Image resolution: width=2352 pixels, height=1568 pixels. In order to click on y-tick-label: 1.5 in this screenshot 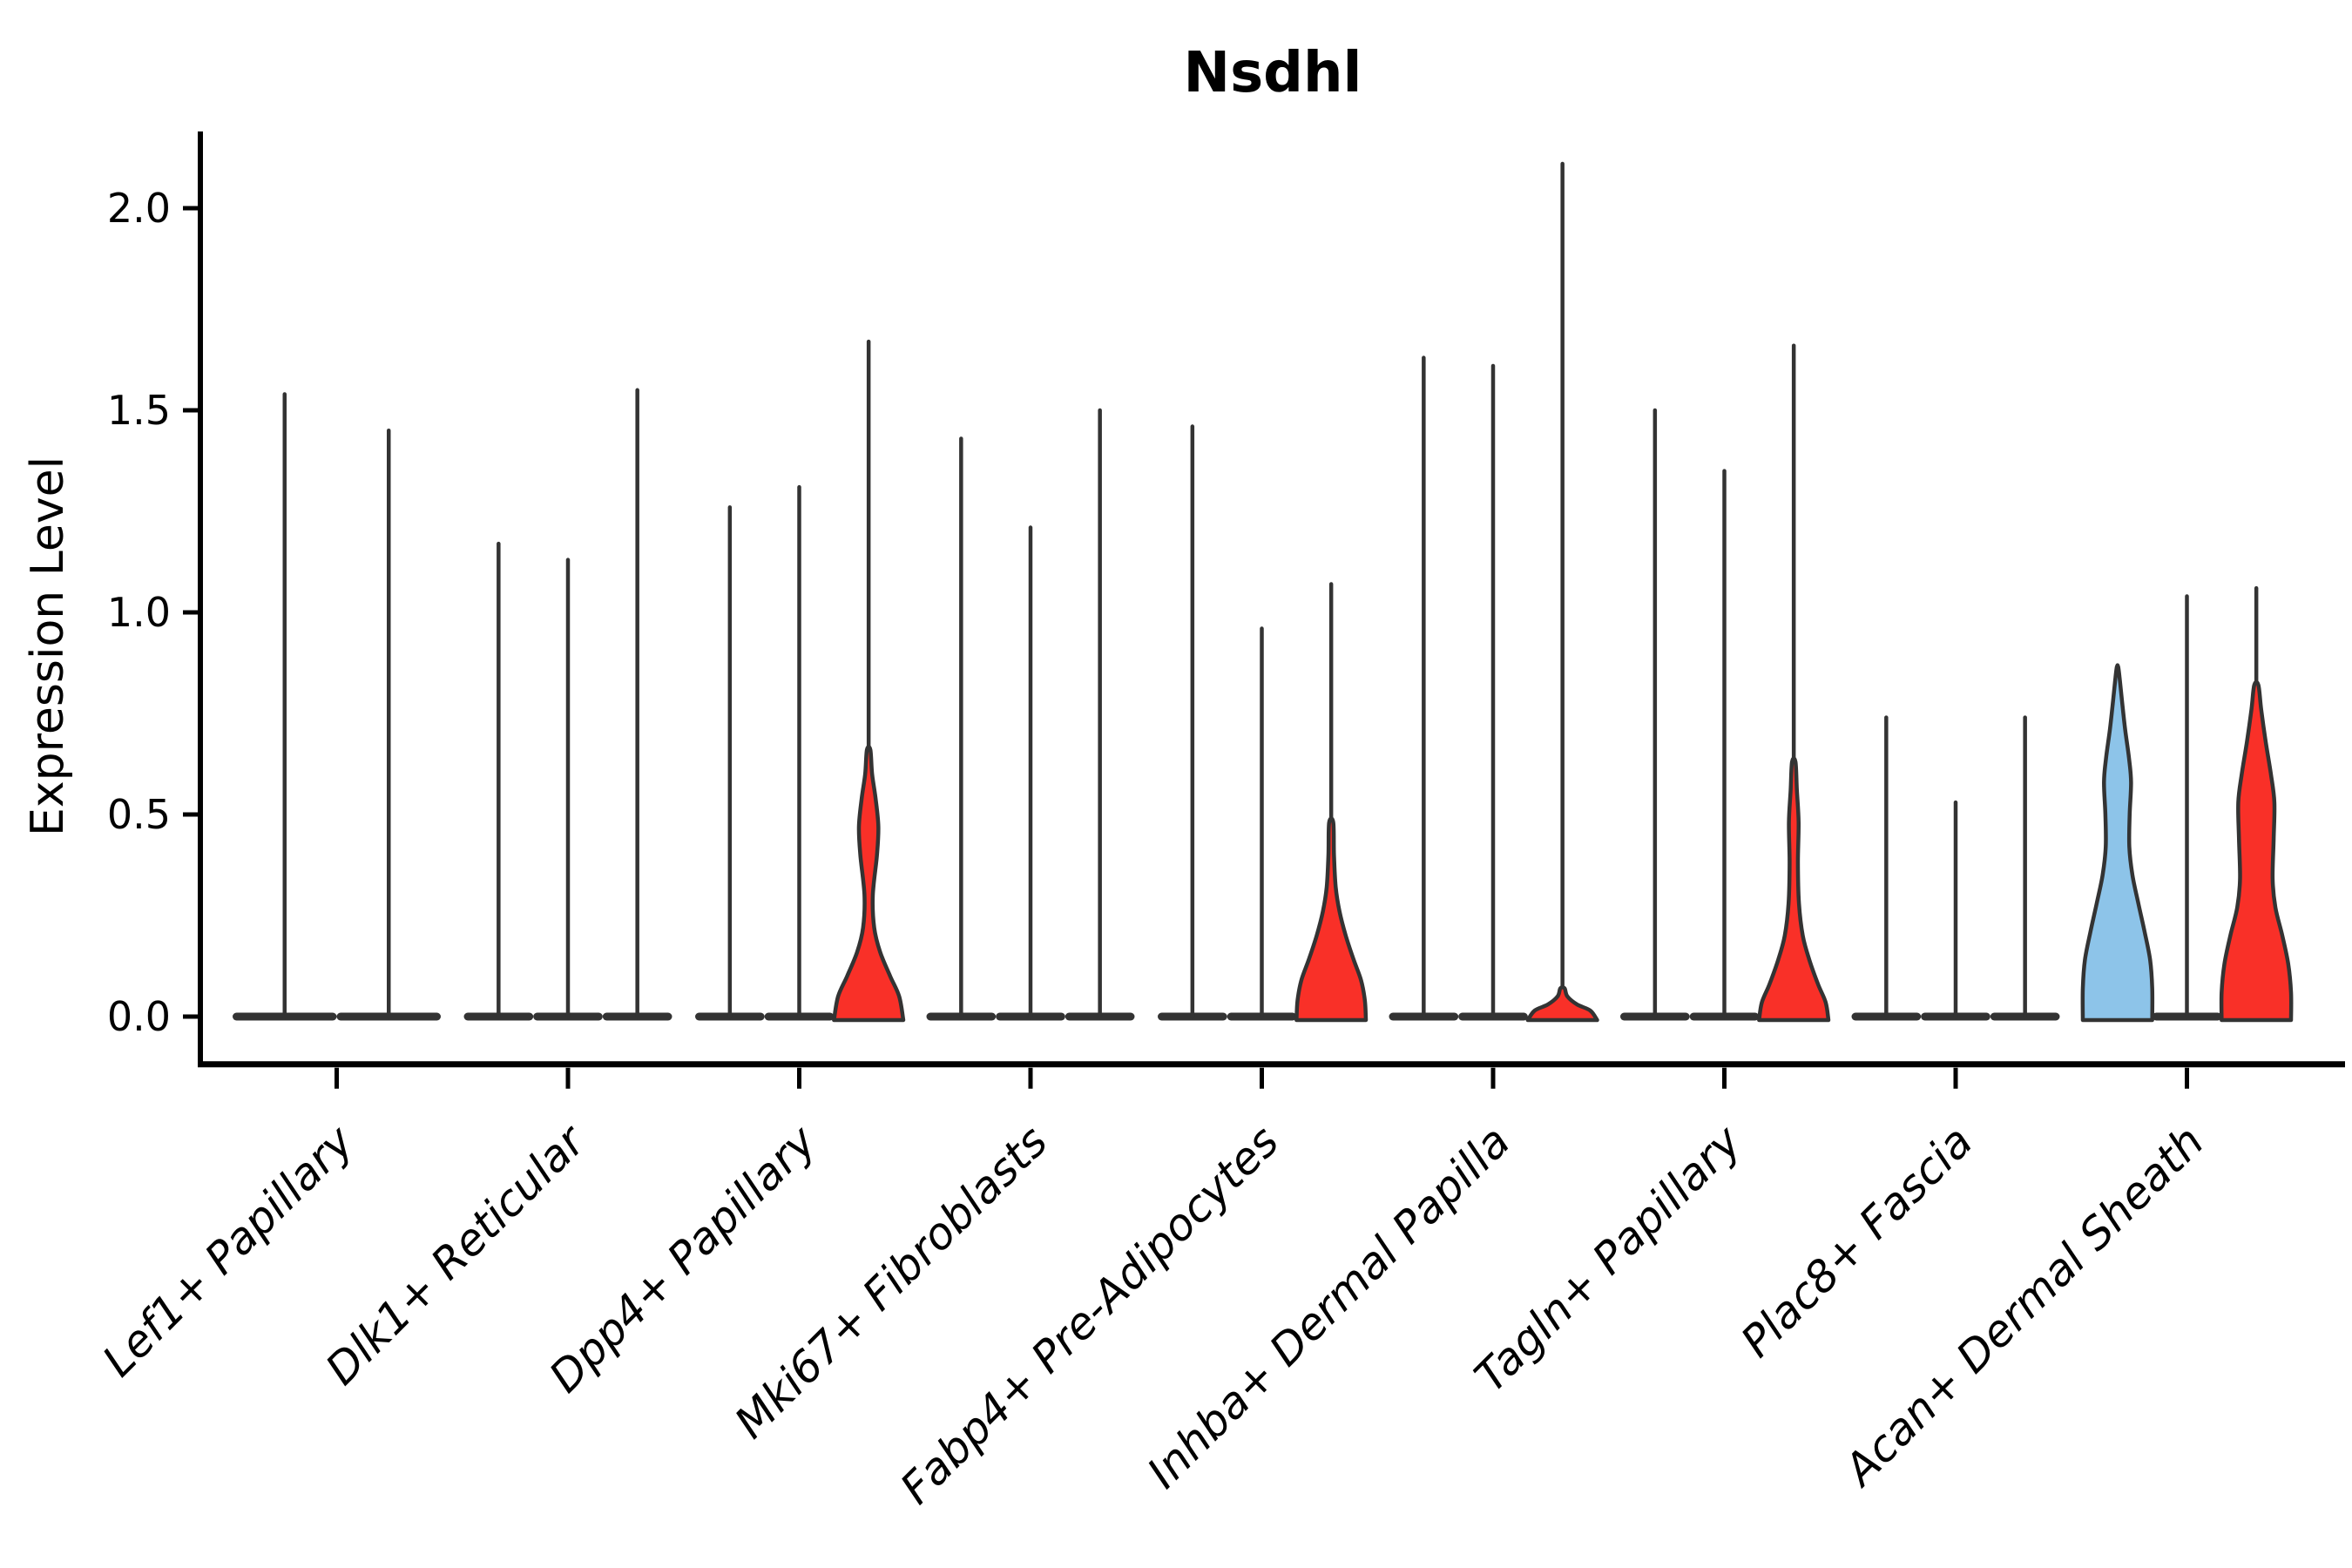, I will do `click(139, 410)`.